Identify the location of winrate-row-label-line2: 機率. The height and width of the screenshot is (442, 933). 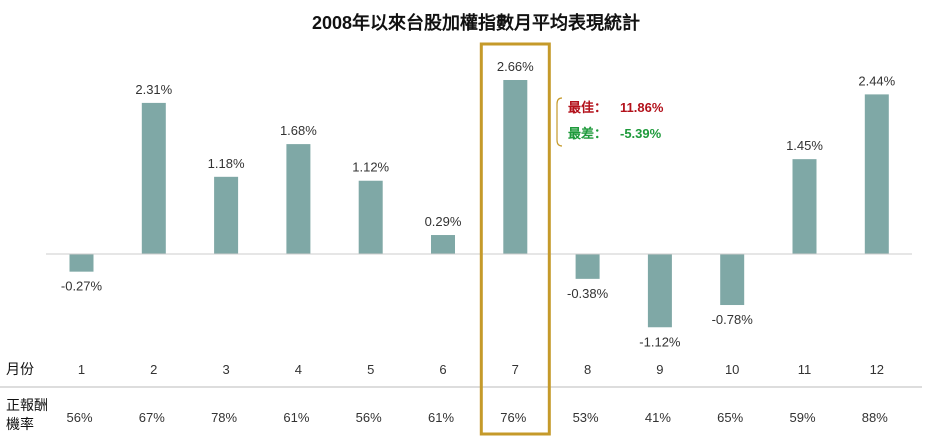
(20, 424).